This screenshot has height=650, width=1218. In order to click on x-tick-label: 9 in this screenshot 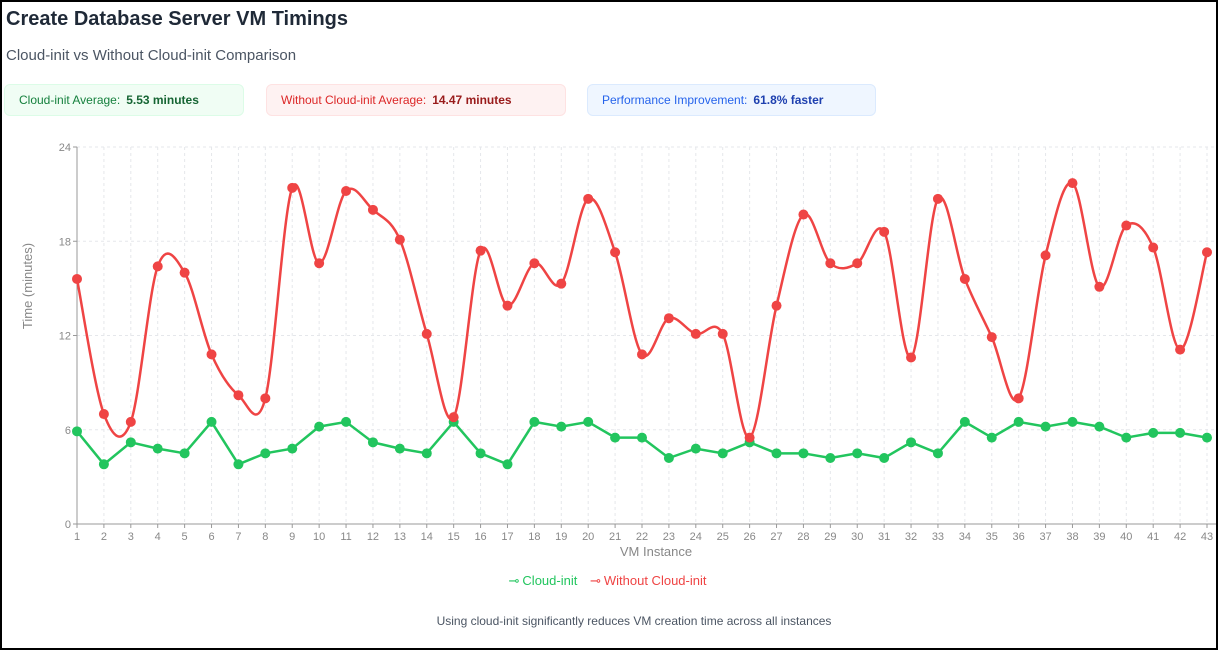, I will do `click(292, 537)`.